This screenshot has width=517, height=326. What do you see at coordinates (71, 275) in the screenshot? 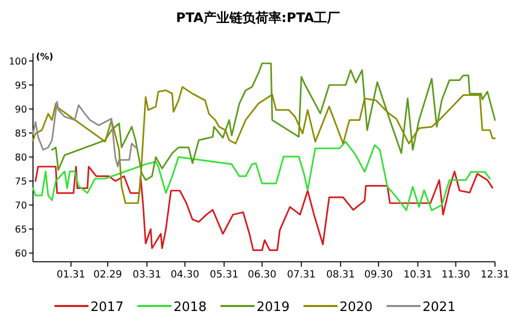
I see `x-tick-label: 01.31` at bounding box center [71, 275].